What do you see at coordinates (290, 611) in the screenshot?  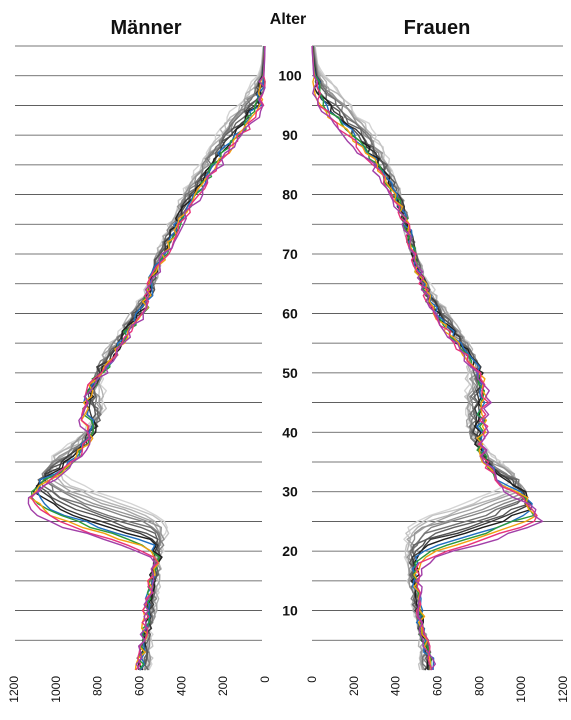 I see `age-tick-10: 10` at bounding box center [290, 611].